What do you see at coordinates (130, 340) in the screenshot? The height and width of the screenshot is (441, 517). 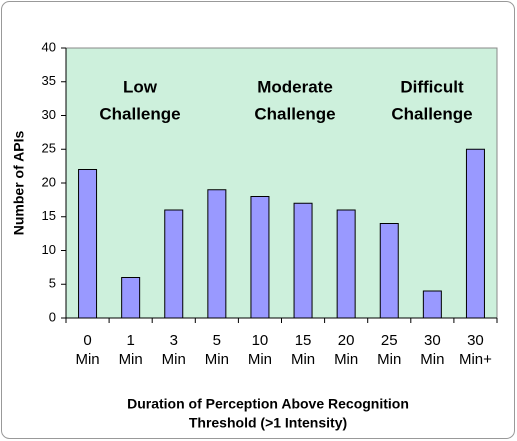 I see `x-tick-label: 1` at bounding box center [130, 340].